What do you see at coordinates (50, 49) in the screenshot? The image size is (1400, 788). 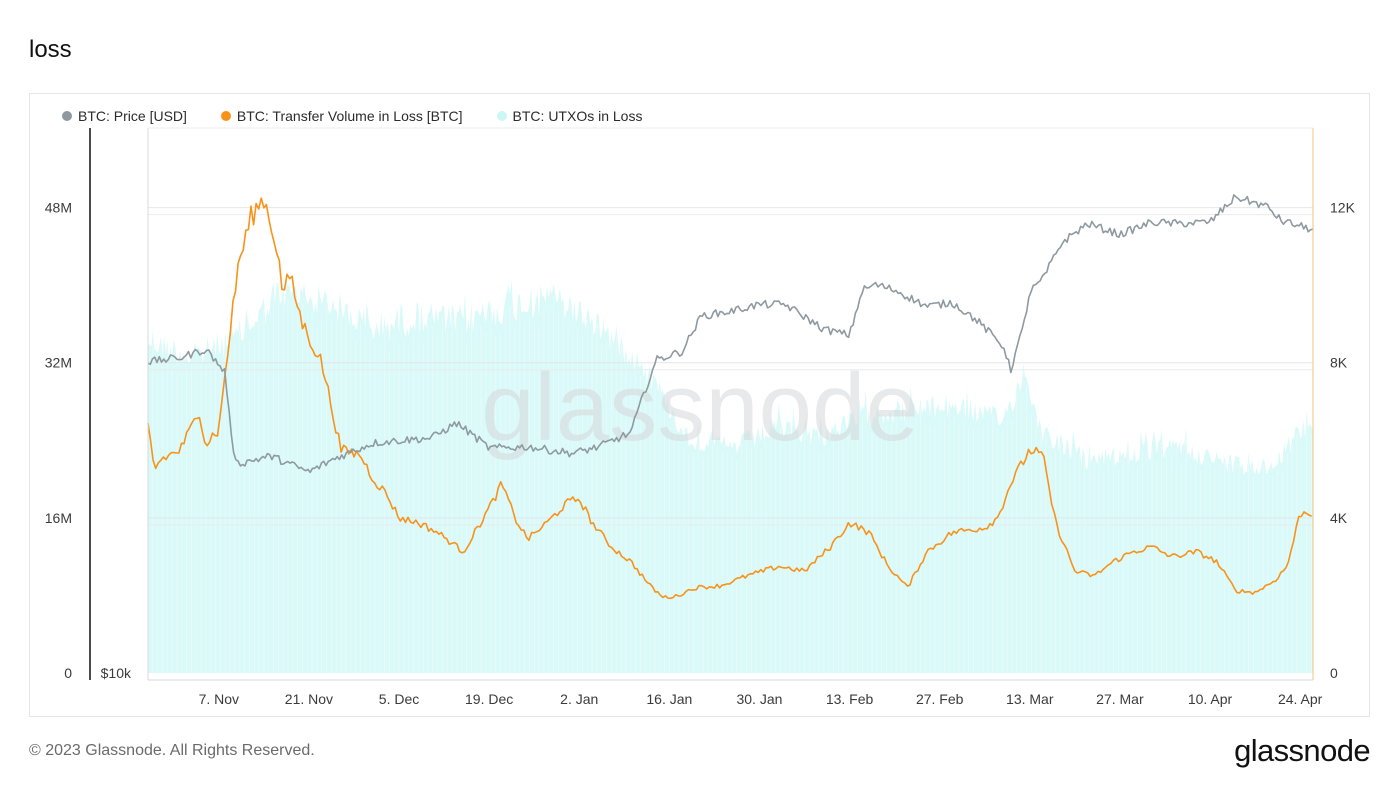 I see `page-title: loss` at bounding box center [50, 49].